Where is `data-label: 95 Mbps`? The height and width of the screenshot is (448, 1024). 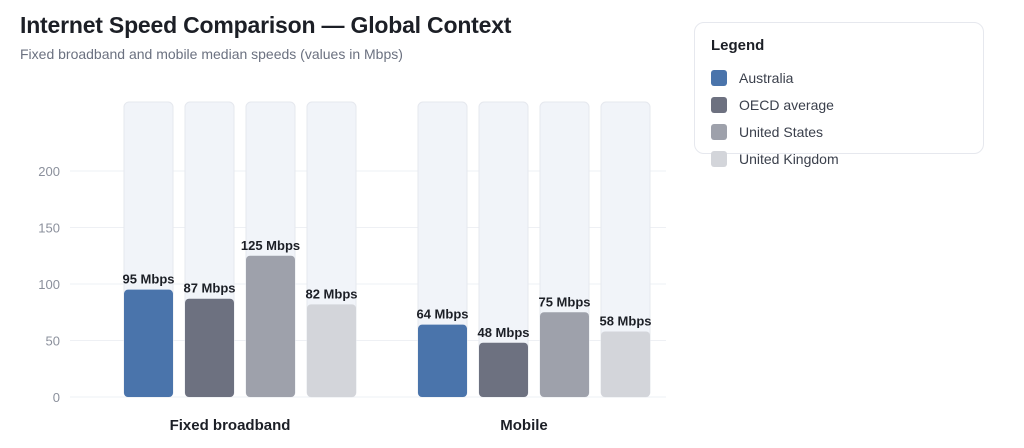 data-label: 95 Mbps is located at coordinates (148, 279).